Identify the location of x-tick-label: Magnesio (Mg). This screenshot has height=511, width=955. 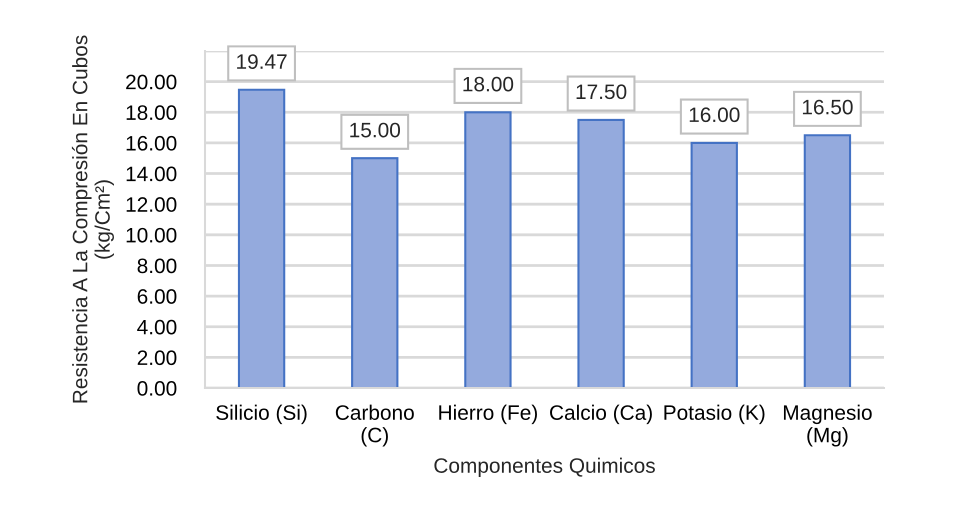
(828, 425).